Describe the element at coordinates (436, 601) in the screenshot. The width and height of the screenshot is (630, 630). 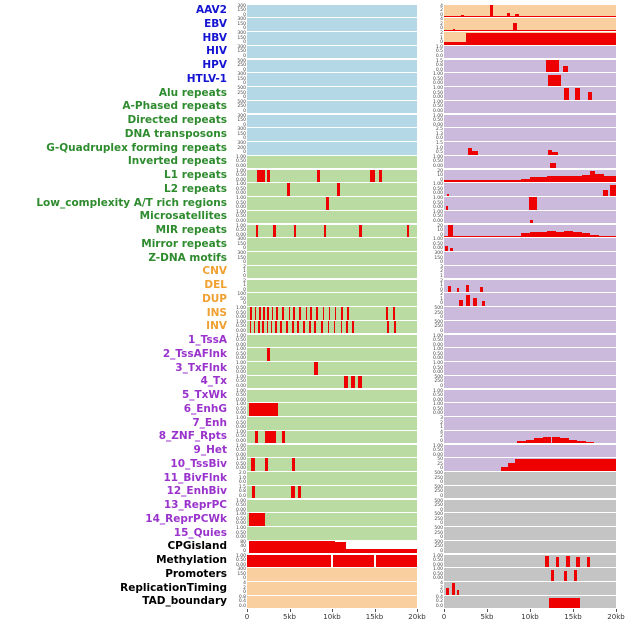
I see `y-axis-ticks: 0.4 0.2 0.0` at that location.